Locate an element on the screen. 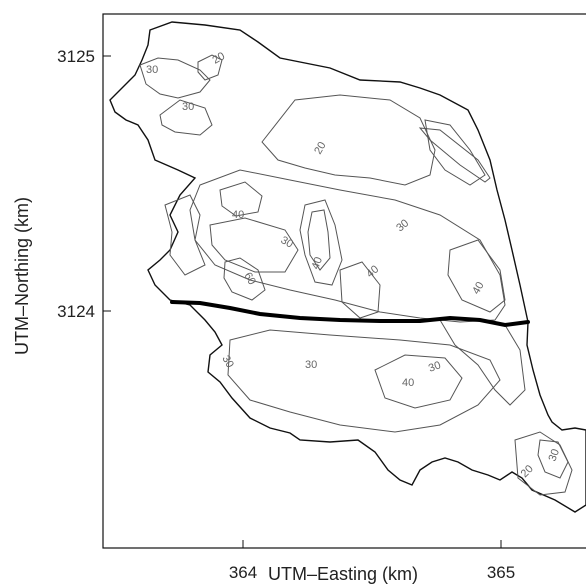 The image size is (586, 585). contour-label-12: 30 is located at coordinates (227, 362).